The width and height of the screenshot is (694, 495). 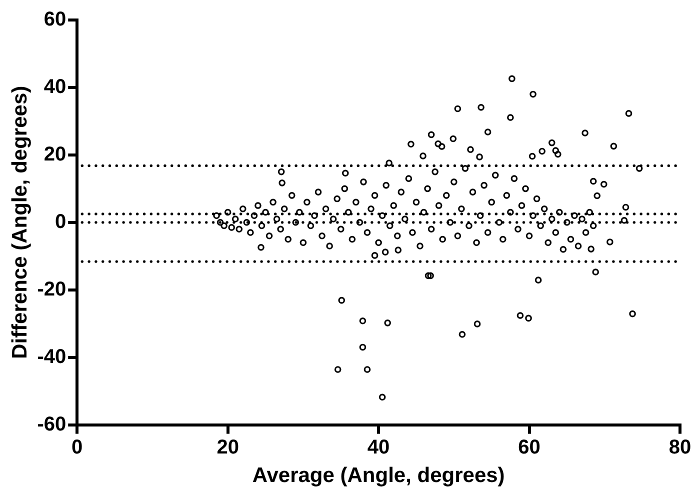 I want to click on x-tick-label: 40, so click(x=378, y=447).